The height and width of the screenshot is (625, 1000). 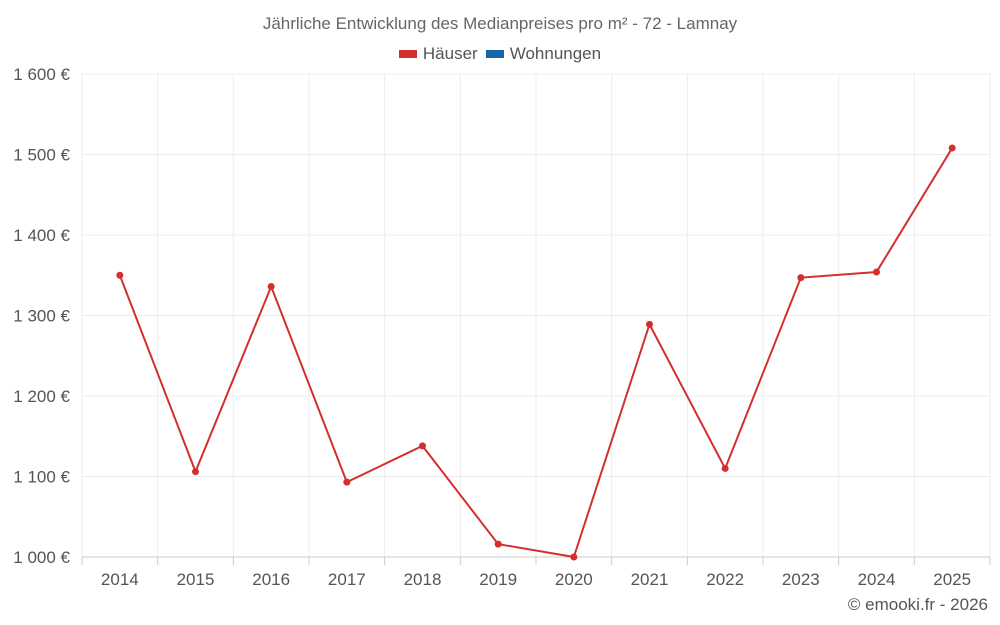 I want to click on footer-credit: © emooki.fr - 2026, so click(x=917, y=604).